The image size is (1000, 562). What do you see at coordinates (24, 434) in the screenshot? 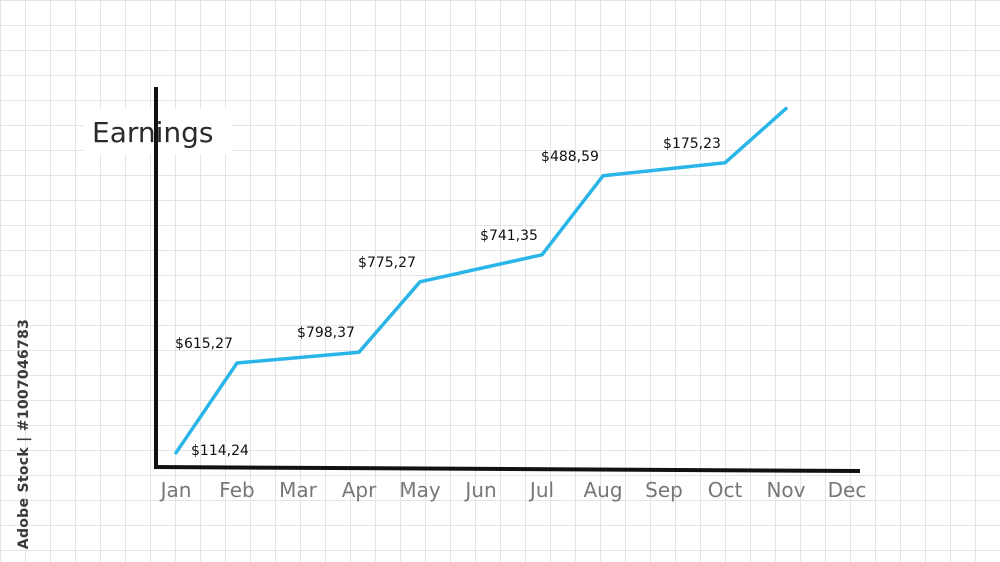
I see `adobe-stock-watermark: Adobe Stock | #1007046783` at bounding box center [24, 434].